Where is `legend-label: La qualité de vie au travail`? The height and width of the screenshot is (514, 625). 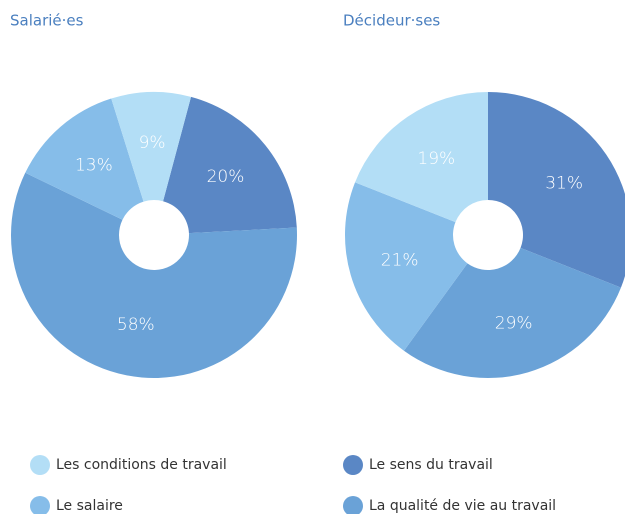 legend-label: La qualité de vie au travail is located at coordinates (462, 506).